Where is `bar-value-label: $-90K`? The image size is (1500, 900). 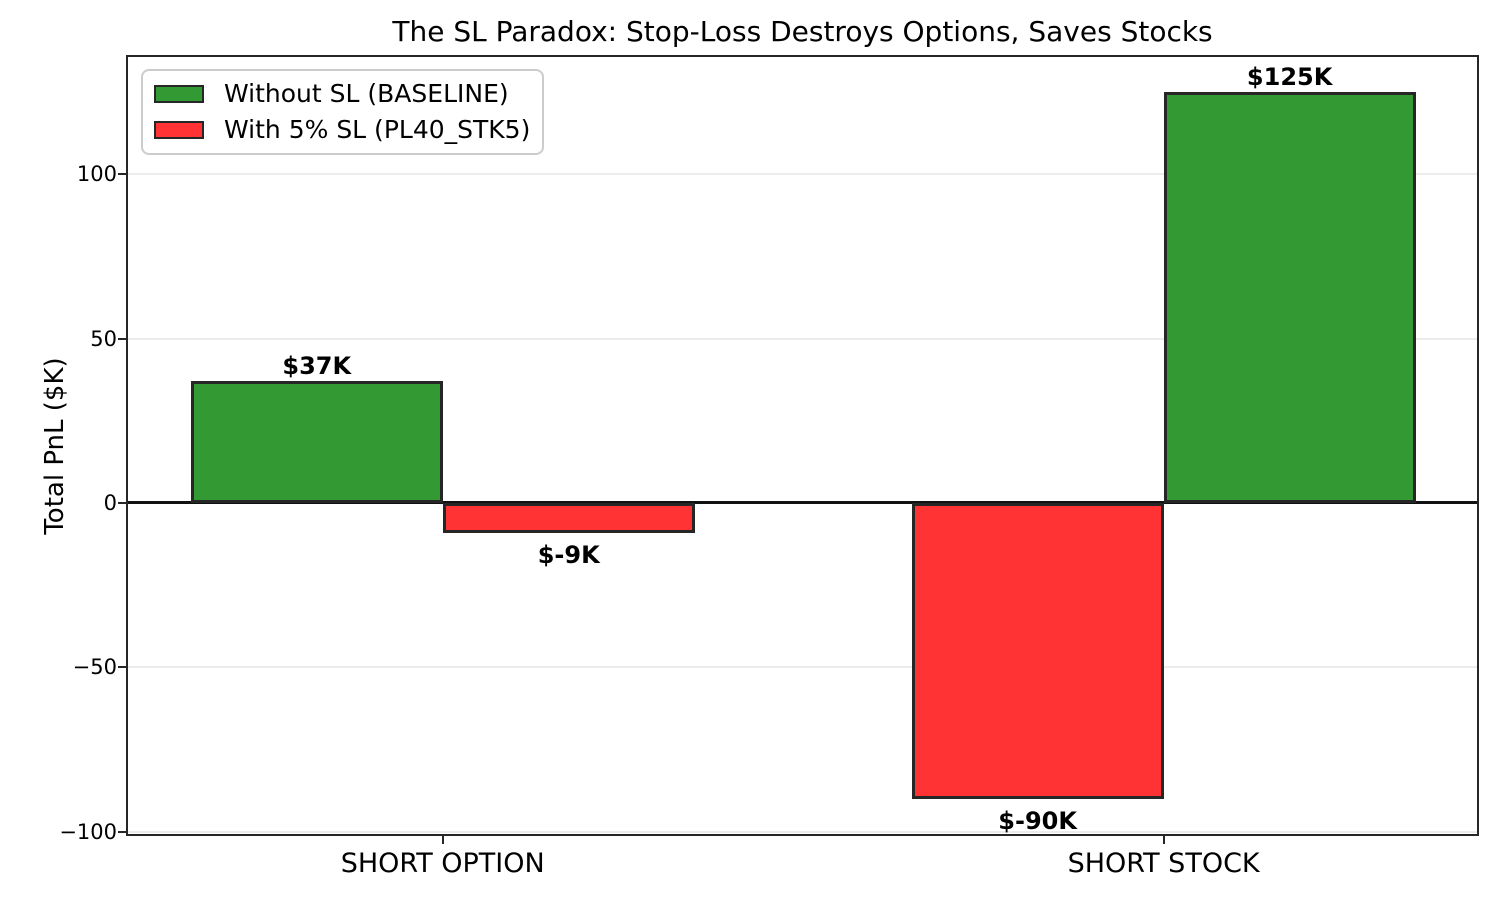
bar-value-label: $-90K is located at coordinates (1037, 820).